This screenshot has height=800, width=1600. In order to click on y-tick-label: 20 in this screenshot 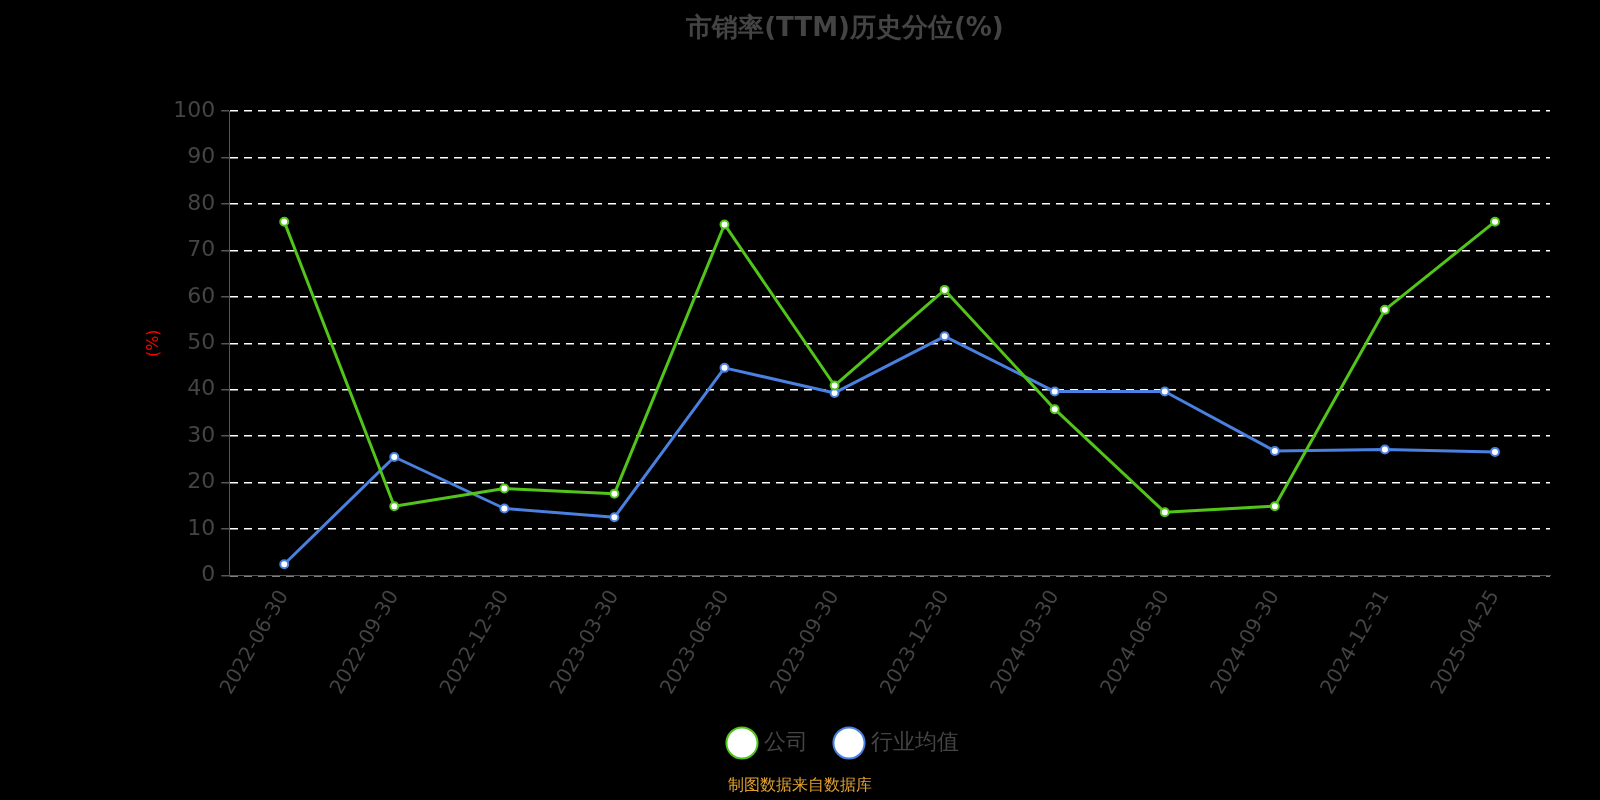, I will do `click(201, 481)`.